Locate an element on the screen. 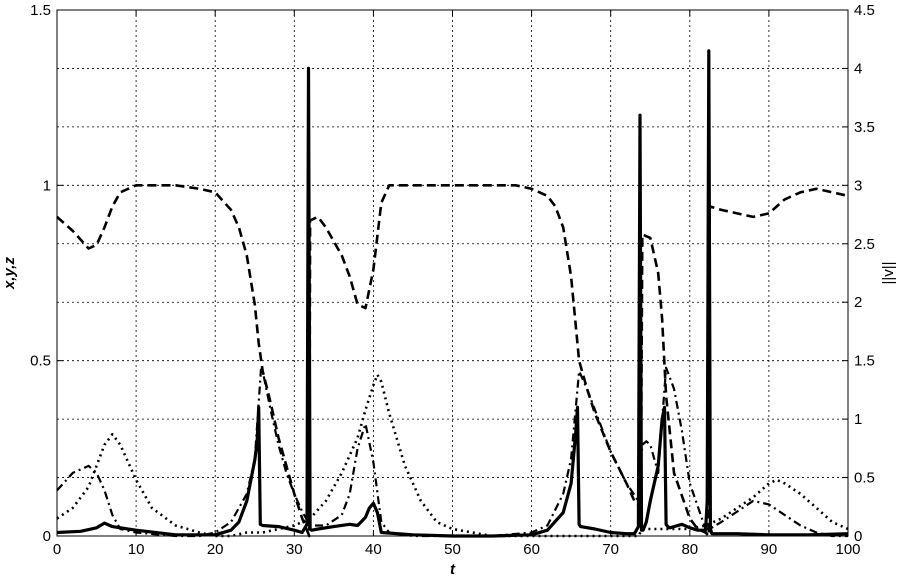 This screenshot has height=581, width=904. x-tick-label: 60 is located at coordinates (531, 549).